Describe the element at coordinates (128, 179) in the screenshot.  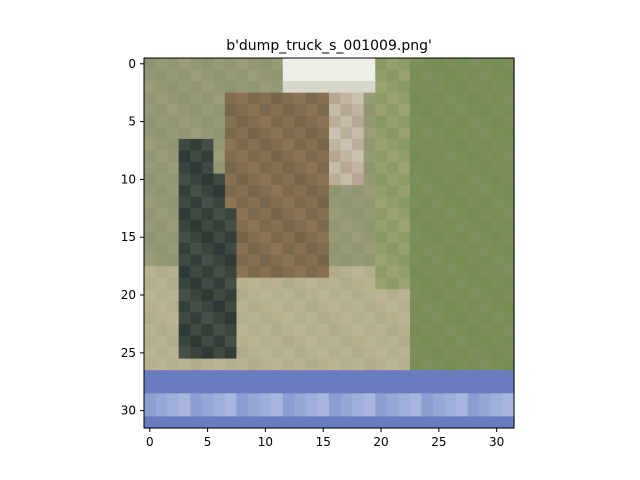
I see `y-tick-label: 10` at that location.